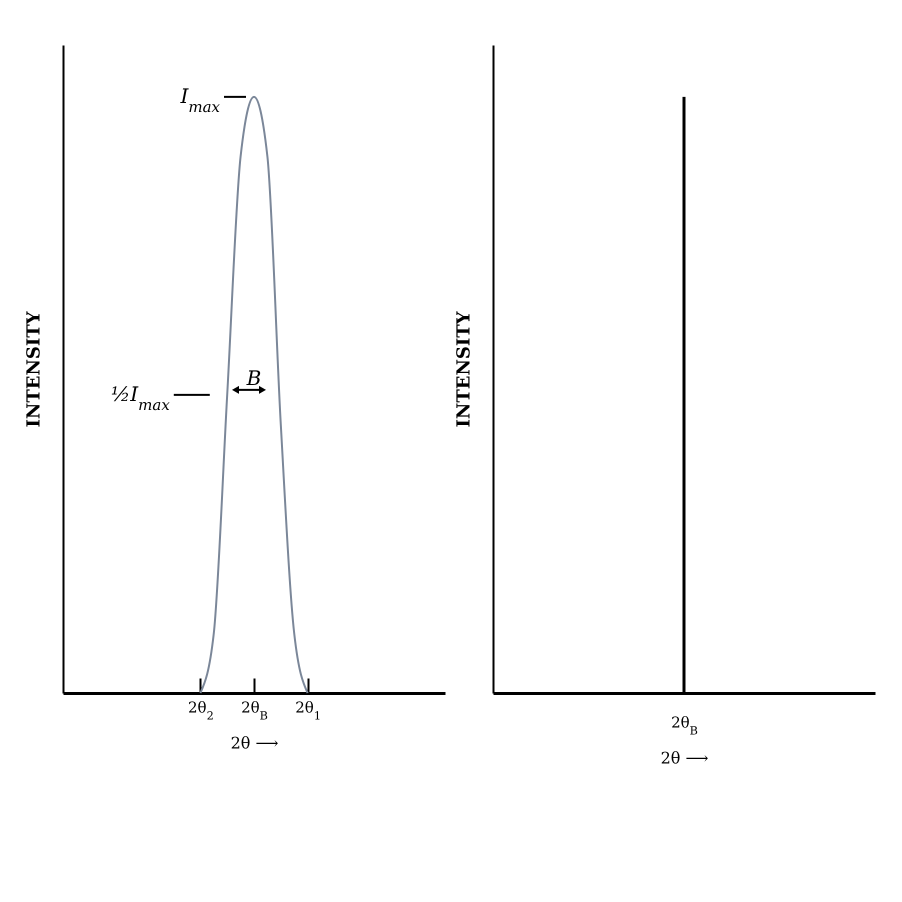 The height and width of the screenshot is (902, 902). Describe the element at coordinates (201, 710) in the screenshot. I see `x-tick-label: 2θ$_{2}$` at that location.